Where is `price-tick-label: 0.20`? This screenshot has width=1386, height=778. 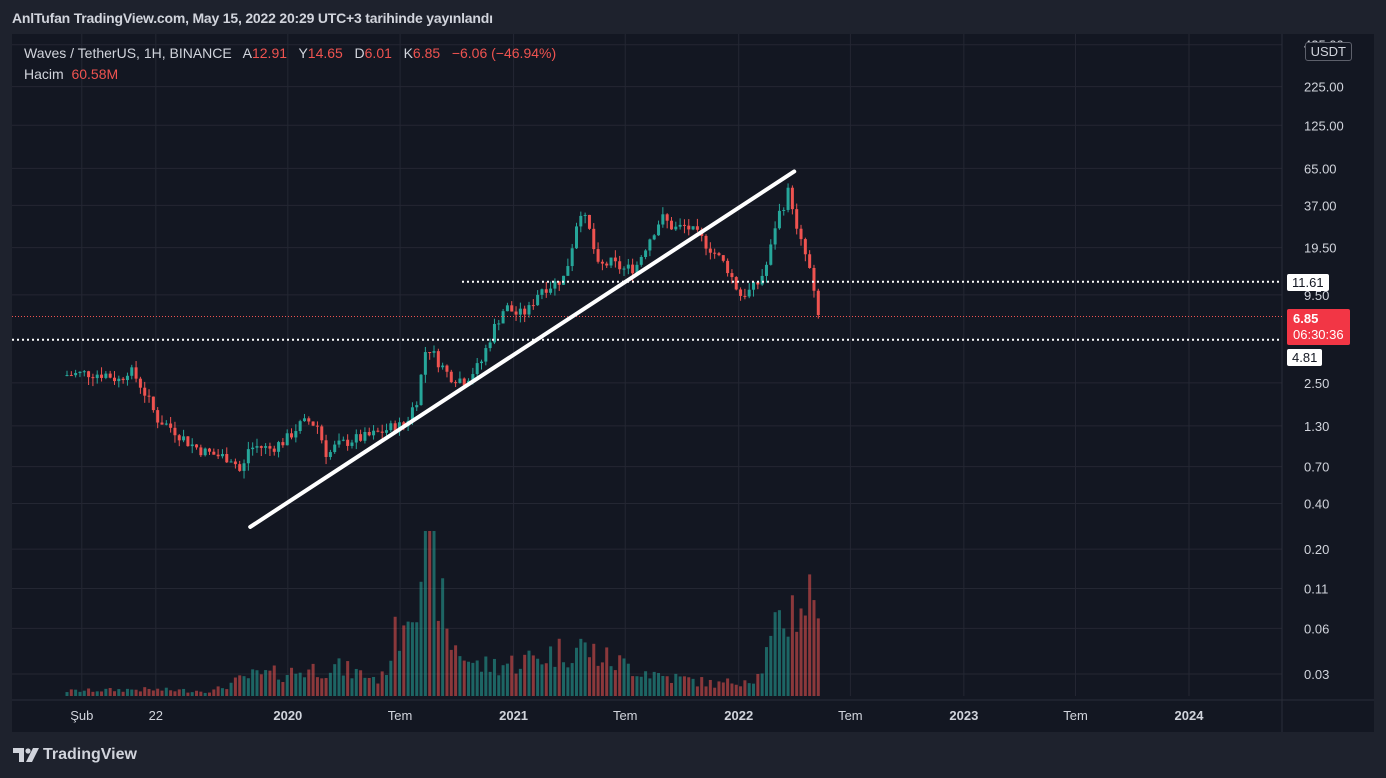
price-tick-label: 0.20 is located at coordinates (1316, 549).